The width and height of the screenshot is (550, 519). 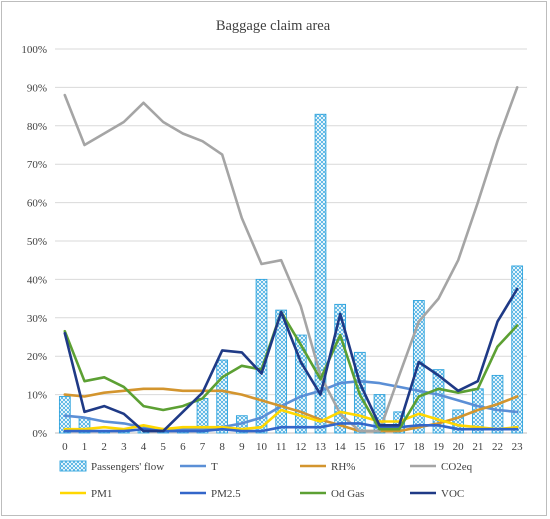 What do you see at coordinates (497, 447) in the screenshot?
I see `x-tick-label: 22` at bounding box center [497, 447].